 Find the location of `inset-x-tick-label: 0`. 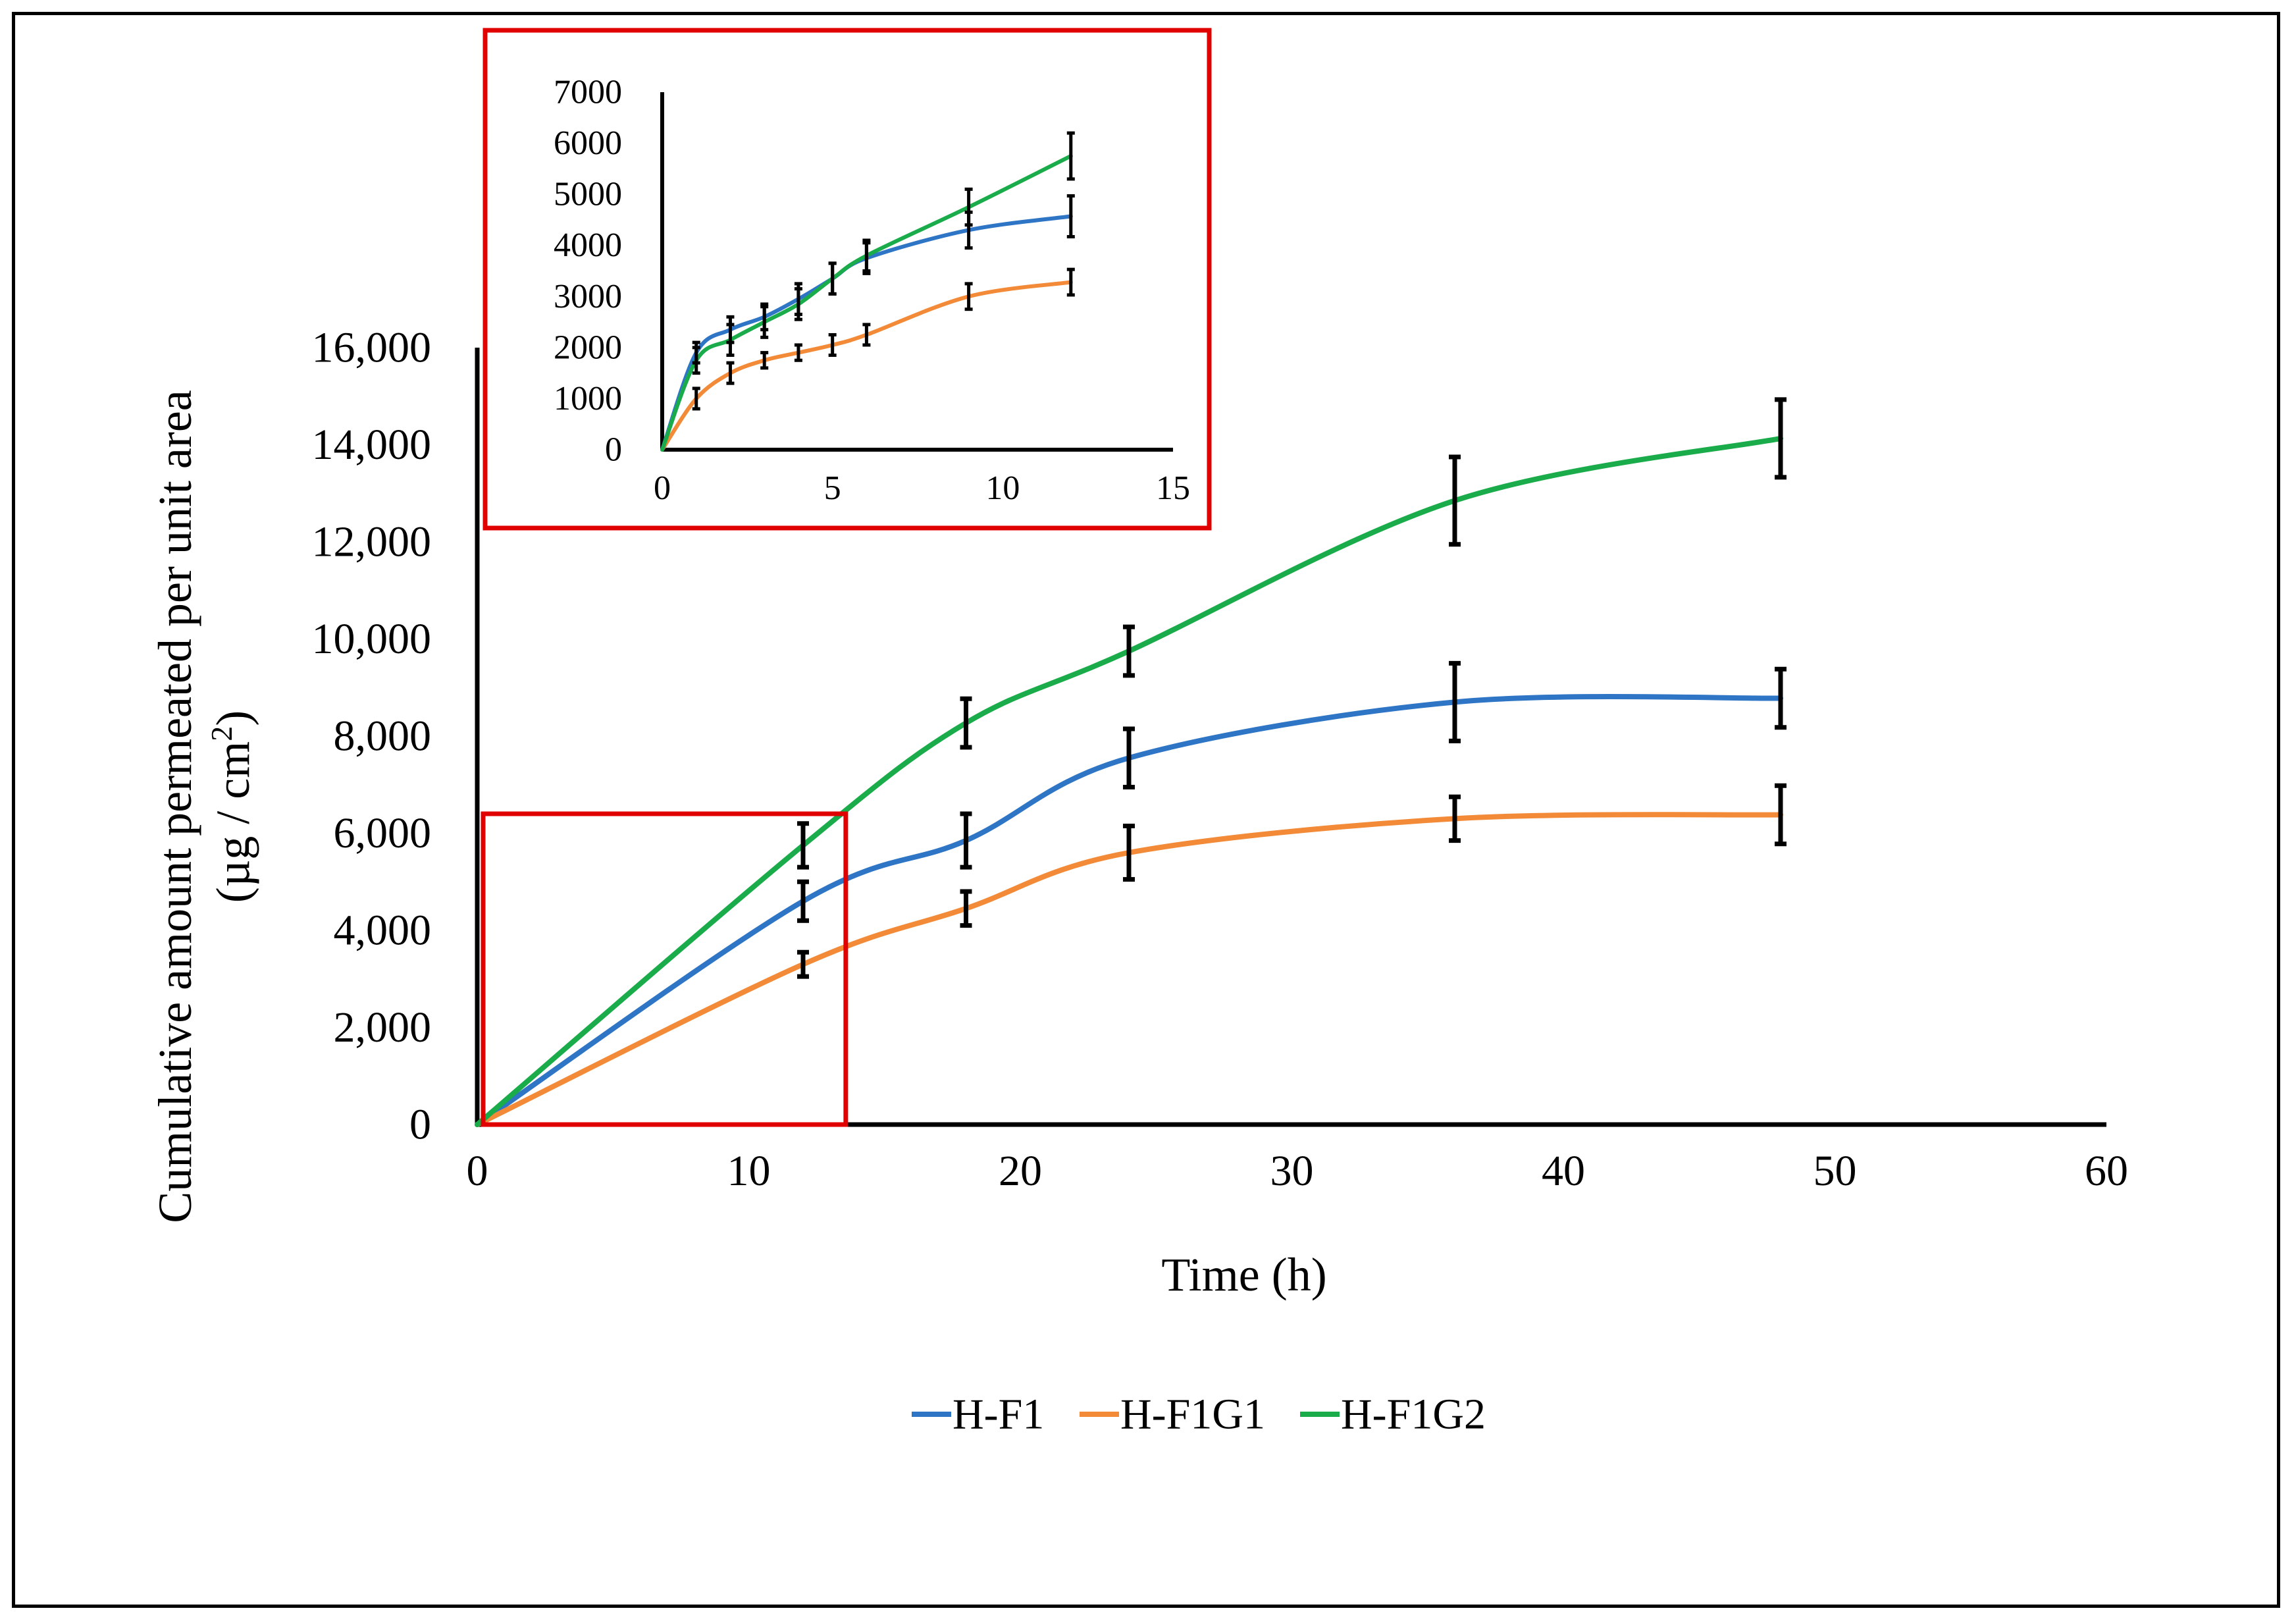

inset-x-tick-label: 0 is located at coordinates (662, 488).